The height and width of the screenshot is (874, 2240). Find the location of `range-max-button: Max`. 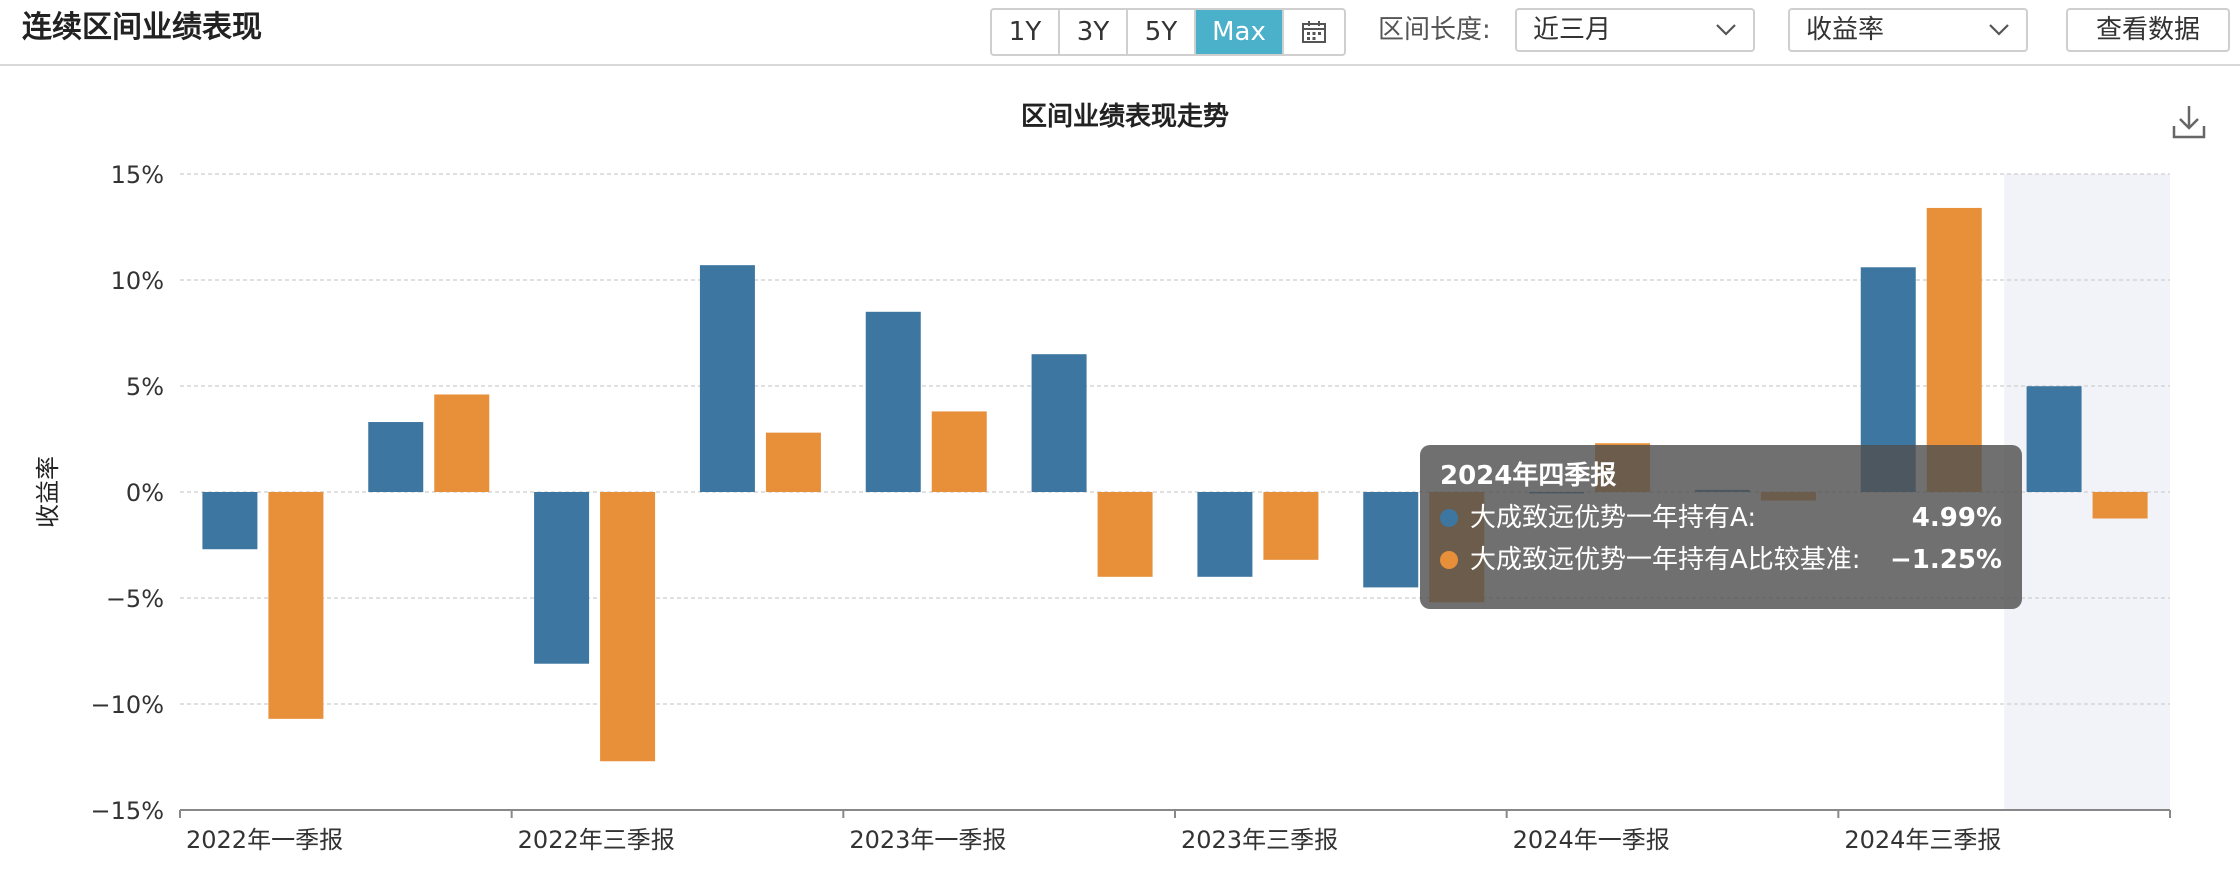

range-max-button: Max is located at coordinates (1240, 32).